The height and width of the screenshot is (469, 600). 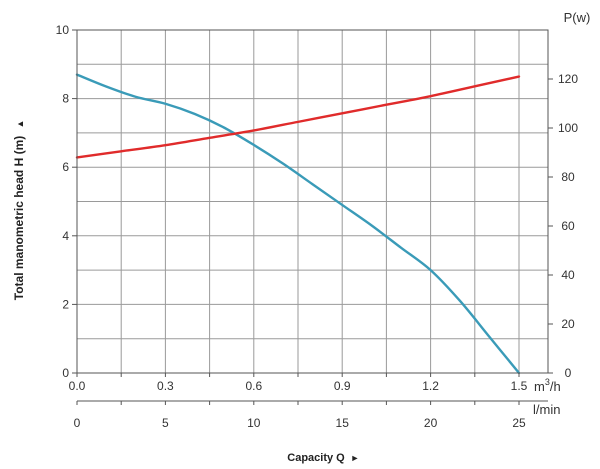 What do you see at coordinates (65, 99) in the screenshot?
I see `y-left-tick-label: 8` at bounding box center [65, 99].